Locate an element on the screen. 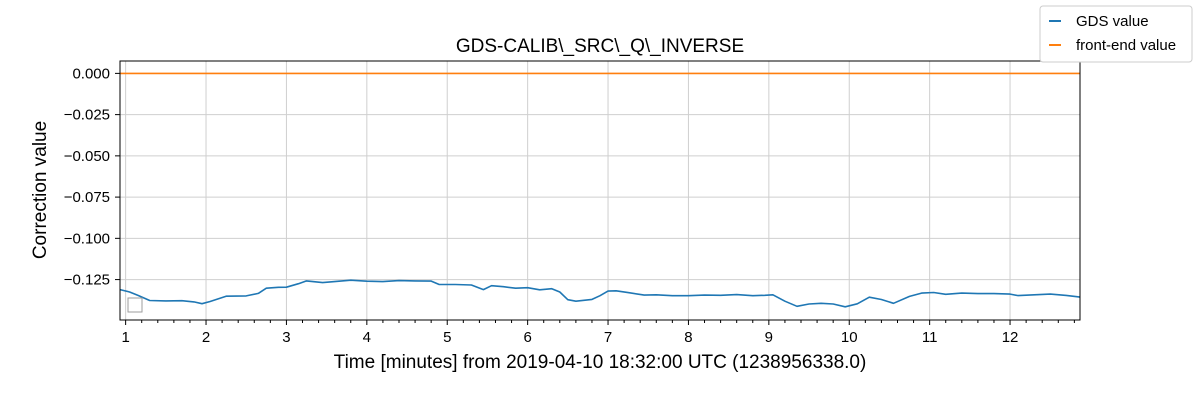  x-tick-label: 1 is located at coordinates (125, 337).